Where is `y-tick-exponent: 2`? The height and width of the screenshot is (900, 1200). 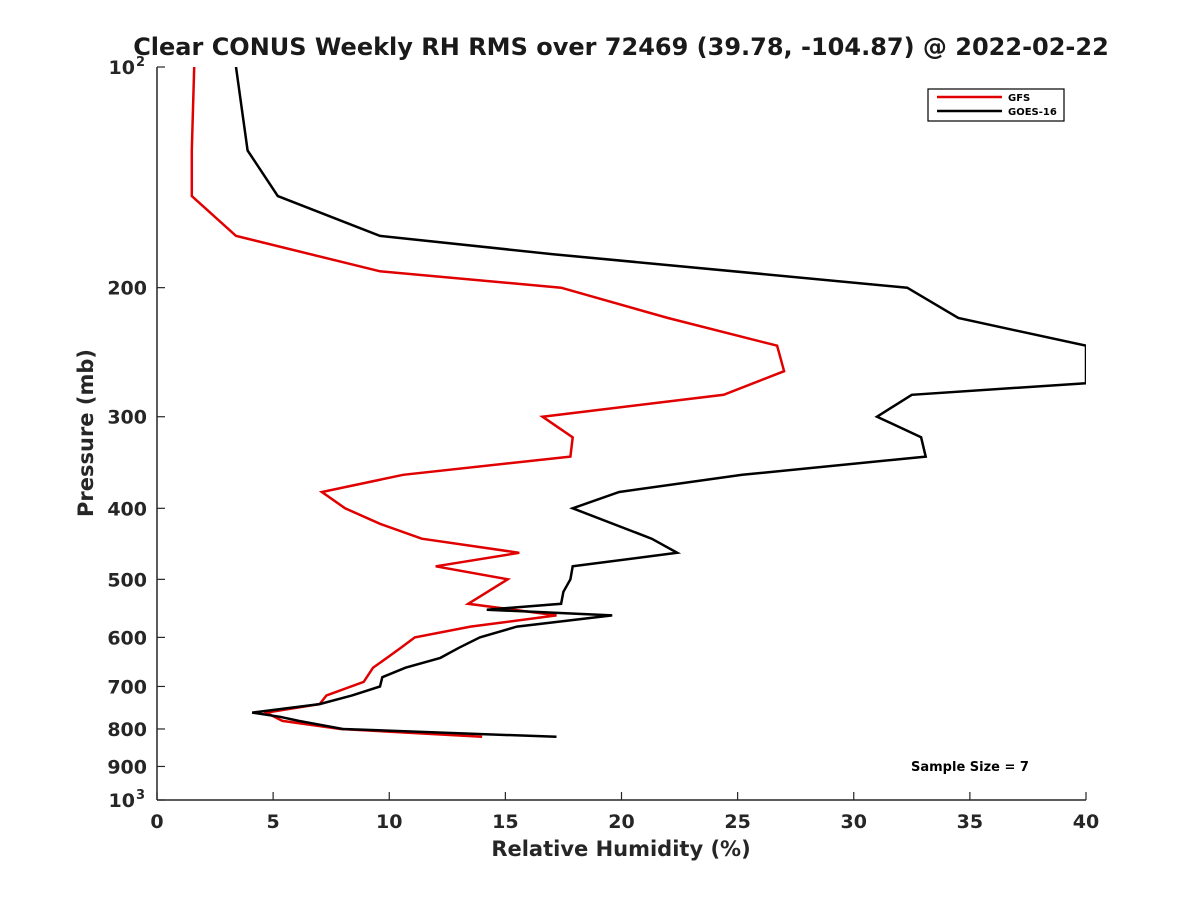 y-tick-exponent: 2 is located at coordinates (140, 62).